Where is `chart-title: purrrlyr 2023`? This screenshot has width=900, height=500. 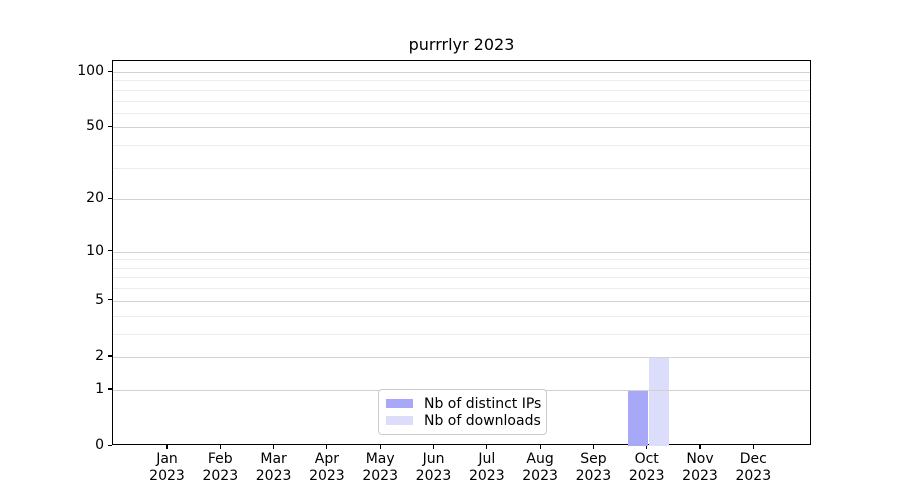
chart-title: purrrlyr 2023 is located at coordinates (461, 44).